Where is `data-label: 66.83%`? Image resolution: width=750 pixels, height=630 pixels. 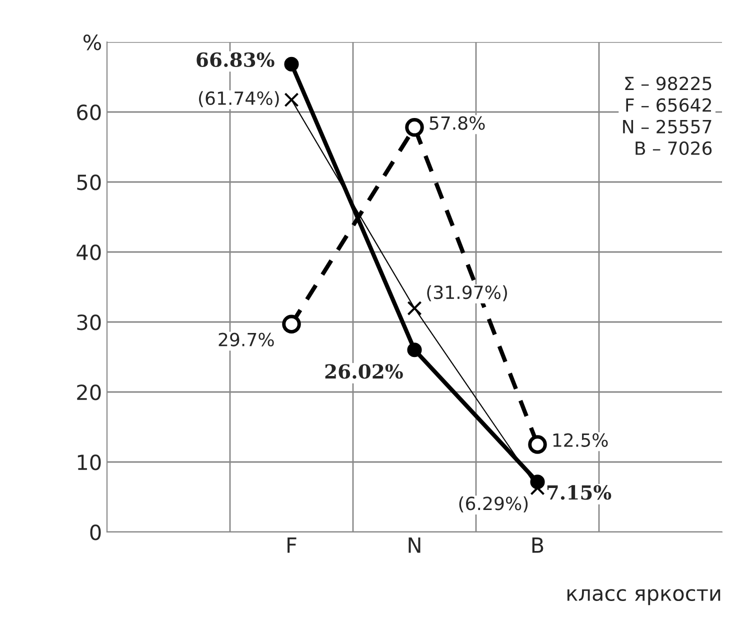
data-label: 66.83% is located at coordinates (235, 60).